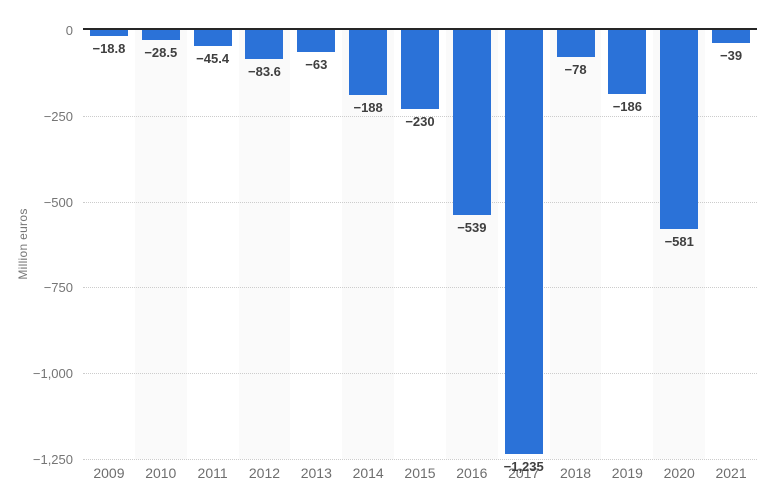 The image size is (771, 498). Describe the element at coordinates (58, 202) in the screenshot. I see `y-tick-label: −500` at that location.